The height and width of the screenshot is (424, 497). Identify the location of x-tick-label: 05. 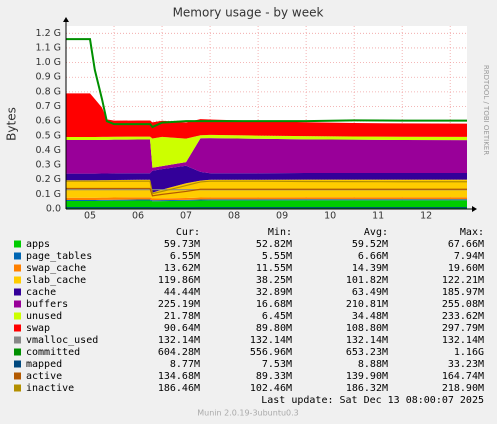
(90, 216).